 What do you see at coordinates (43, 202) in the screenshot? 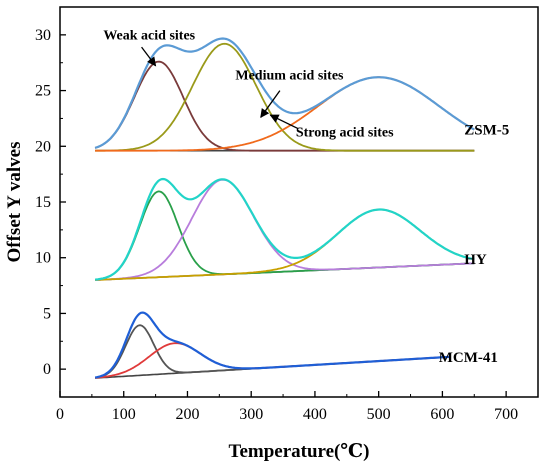
I see `y-tick-label: 15` at bounding box center [43, 202].